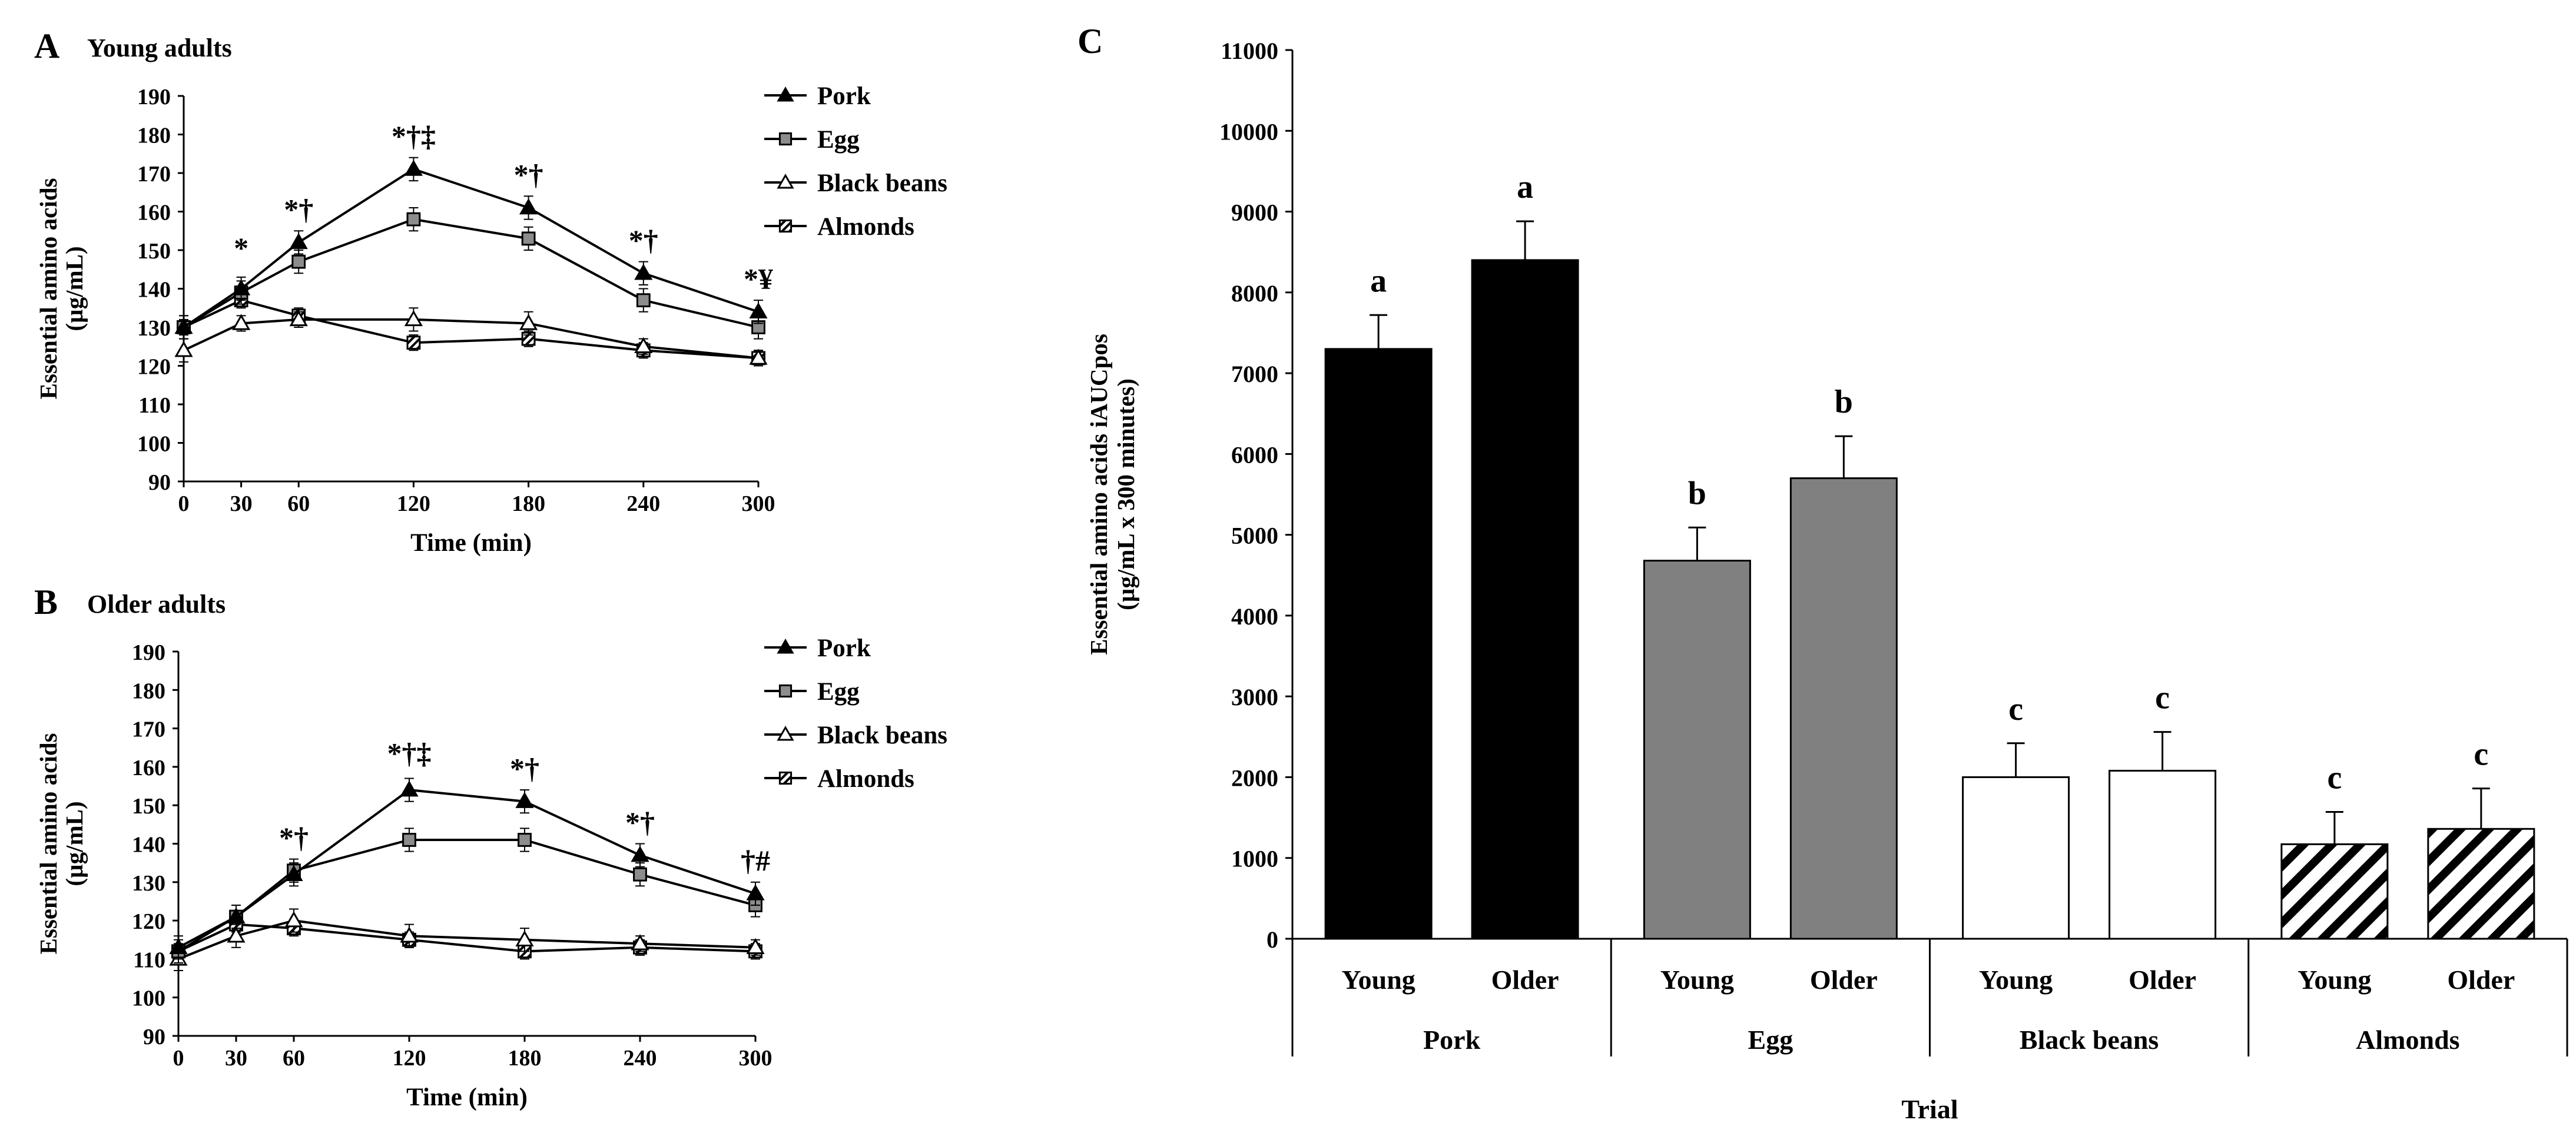 This screenshot has height=1143, width=2576. Describe the element at coordinates (154, 1037) in the screenshot. I see `panel-b-y-tick-label: 90` at that location.